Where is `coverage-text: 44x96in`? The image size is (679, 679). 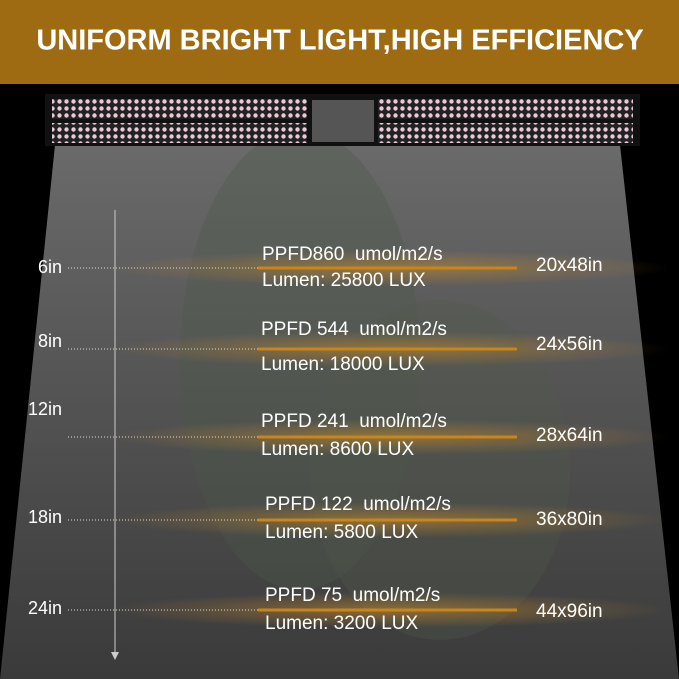
coverage-text: 44x96in is located at coordinates (569, 611).